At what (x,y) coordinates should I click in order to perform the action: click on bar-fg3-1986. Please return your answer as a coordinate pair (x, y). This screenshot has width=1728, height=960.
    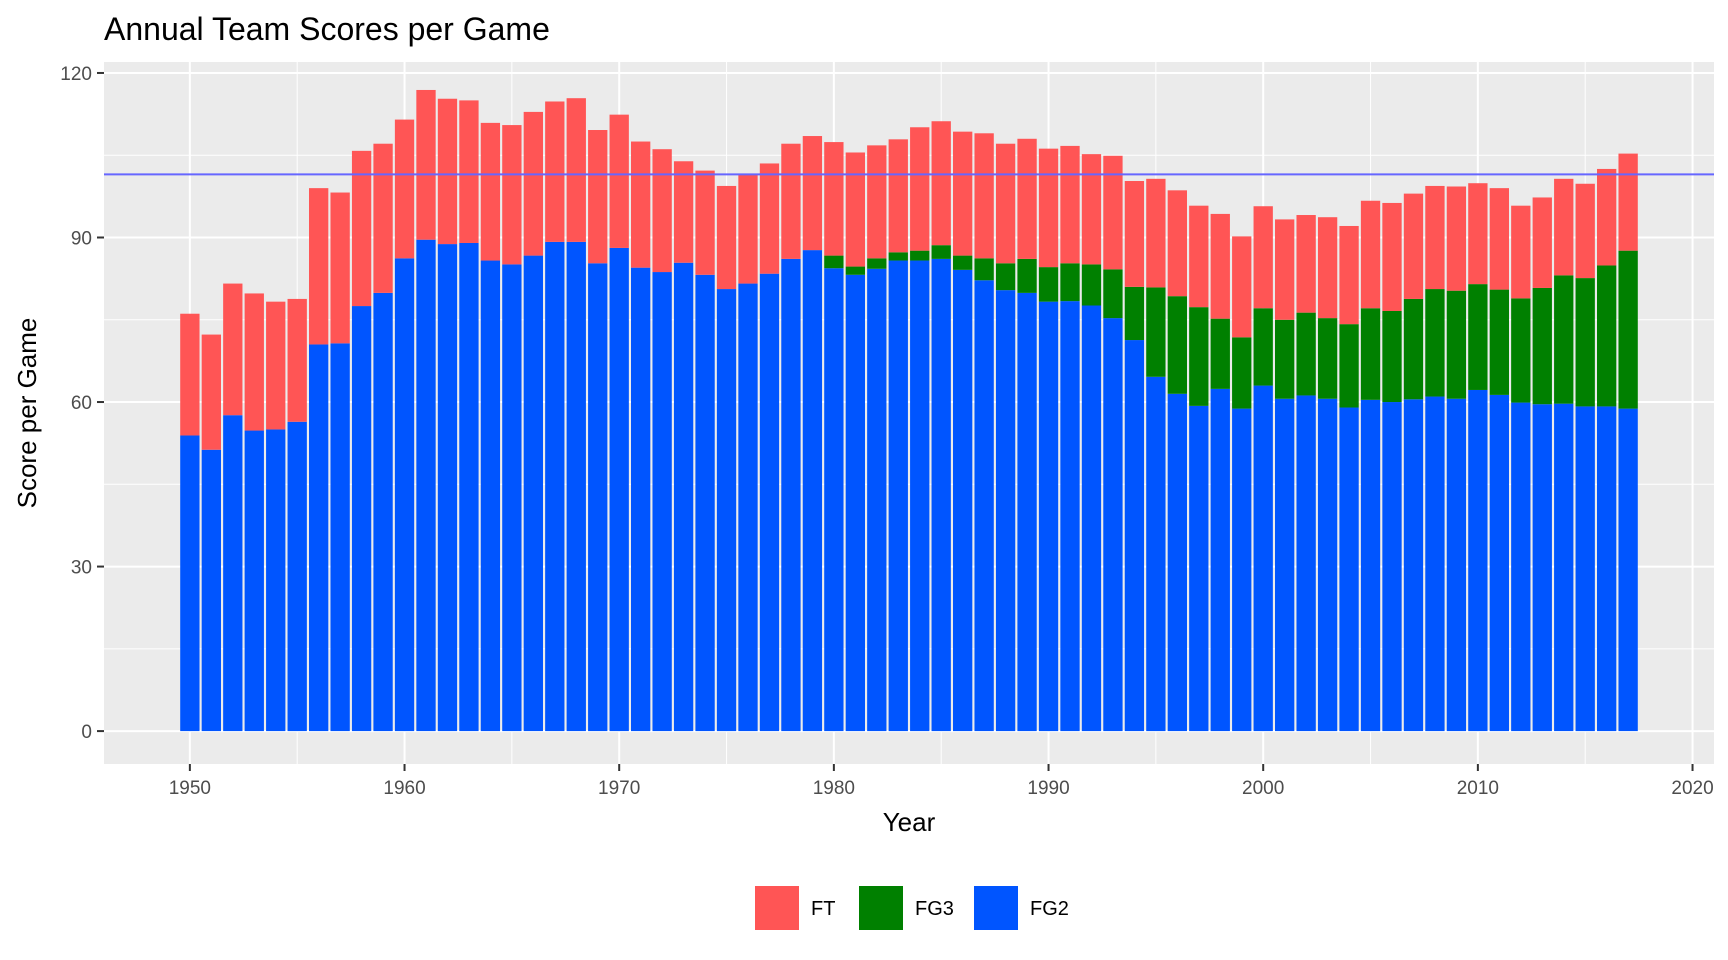
    Looking at the image, I should click on (963, 262).